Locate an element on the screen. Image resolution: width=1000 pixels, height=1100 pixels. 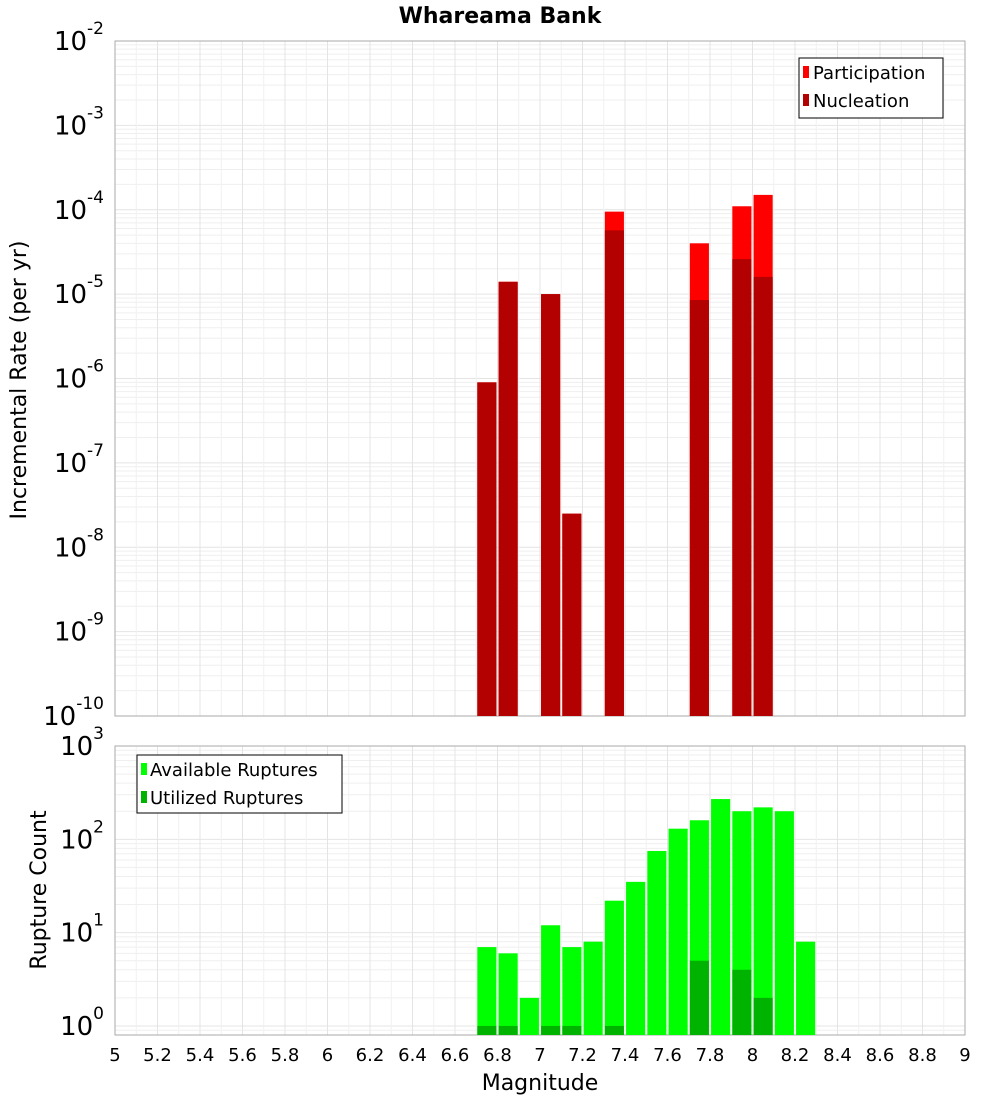
available-legend-label: Available Ruptures is located at coordinates (234, 770).